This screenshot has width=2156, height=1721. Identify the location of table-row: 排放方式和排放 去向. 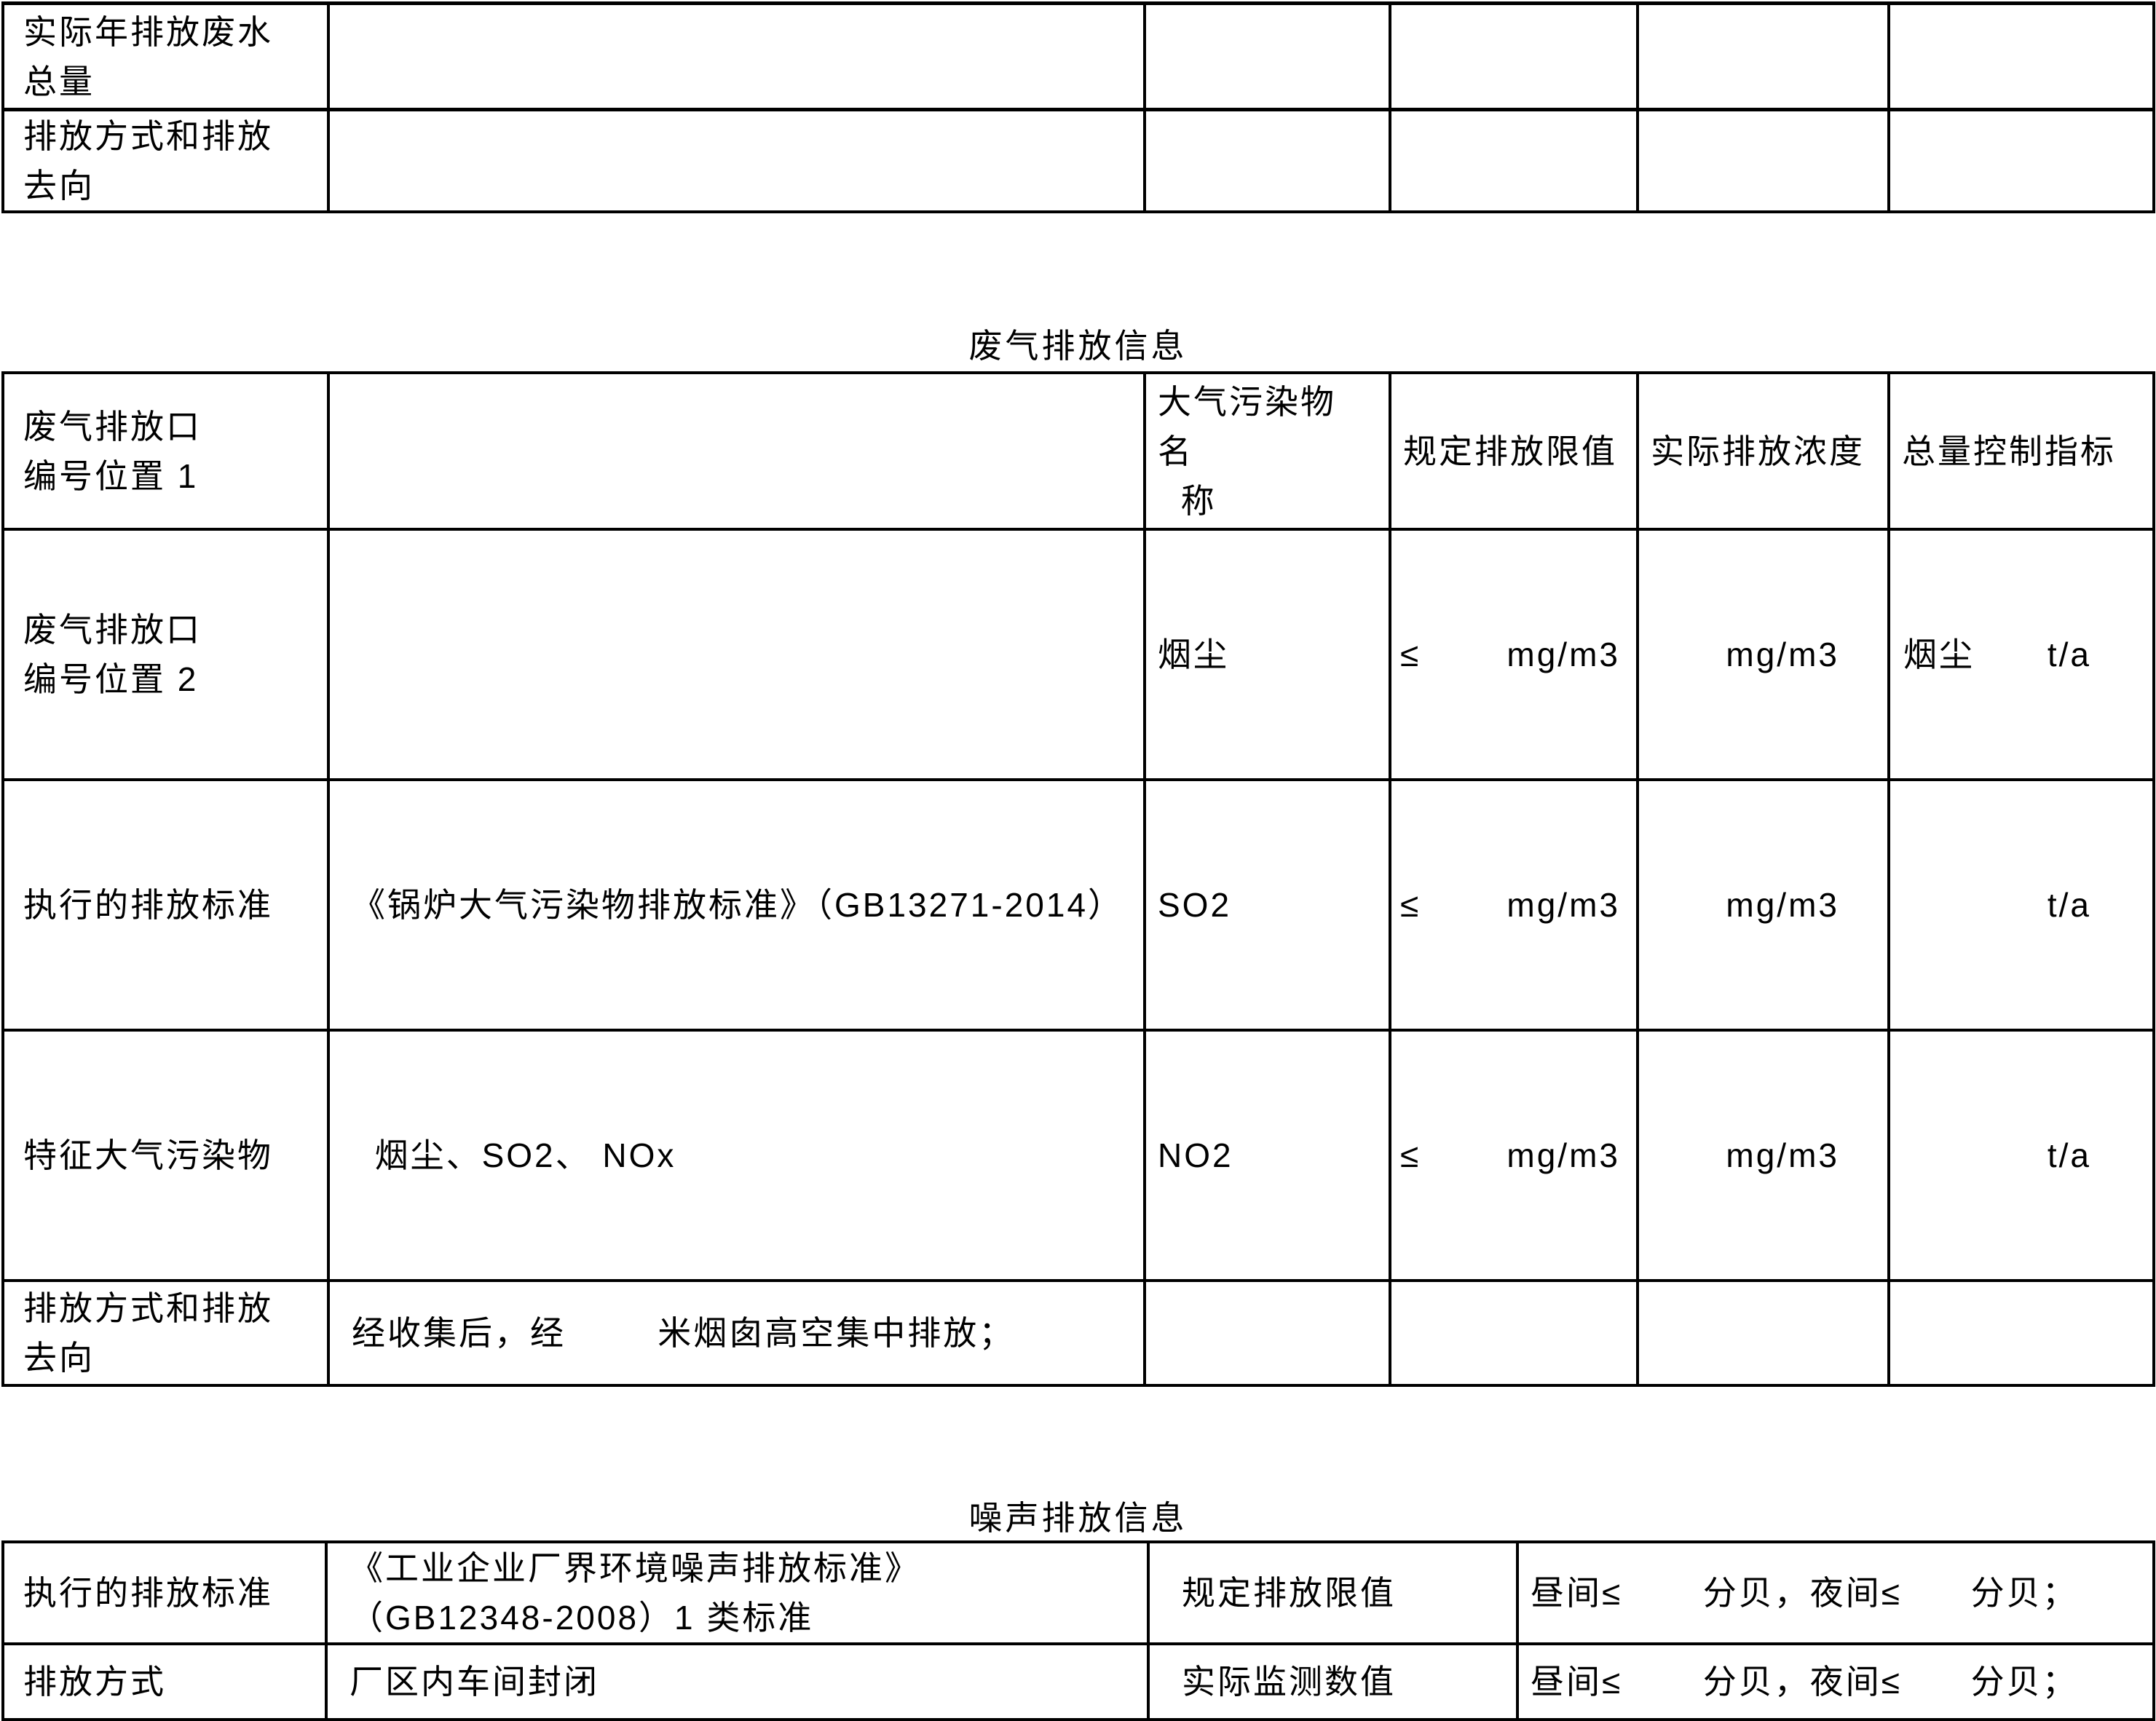
(1078, 160).